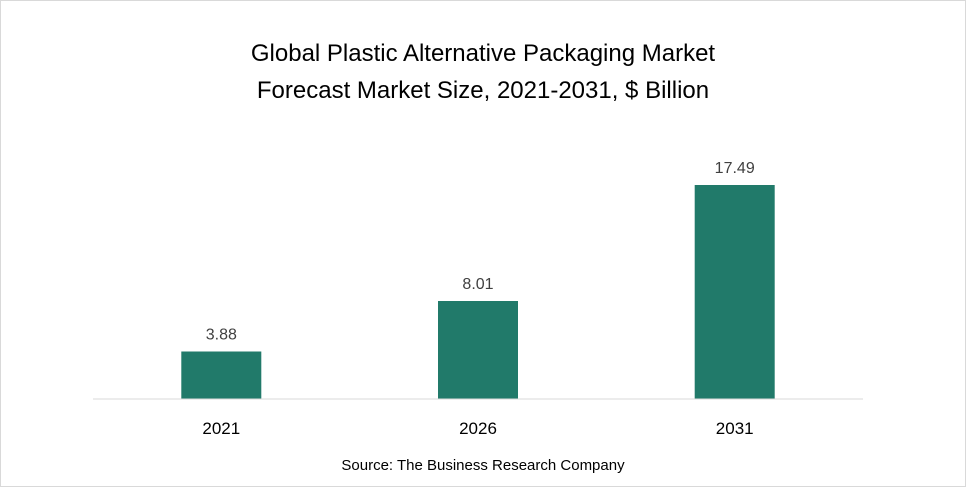 This screenshot has height=487, width=966. I want to click on bar-2021, so click(221, 375).